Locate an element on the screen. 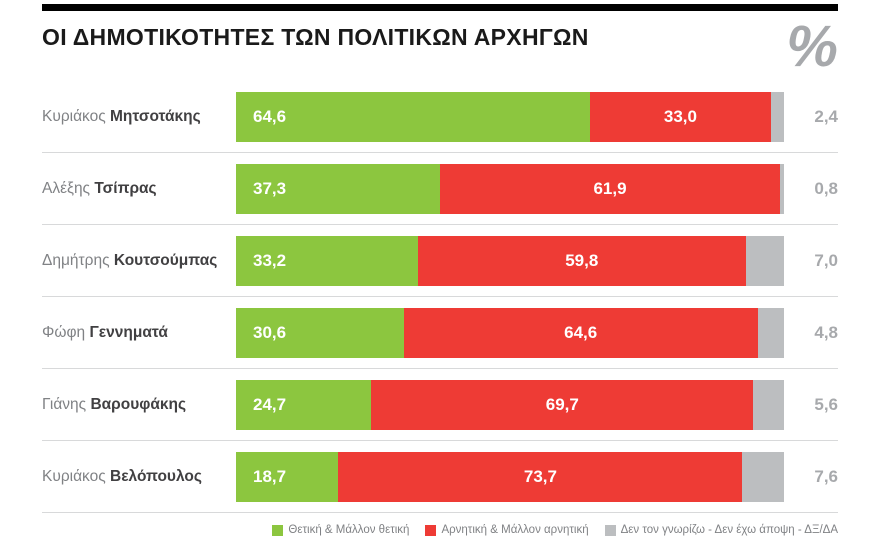 This screenshot has height=560, width=880. name-label: Δημήτρης Κουτσούμπας is located at coordinates (139, 261).